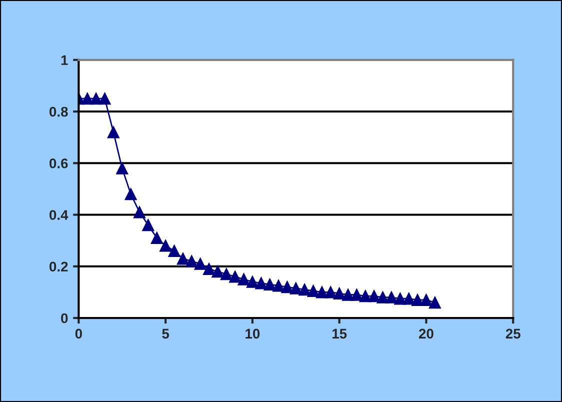 This screenshot has width=562, height=402. Describe the element at coordinates (59, 267) in the screenshot. I see `y-tick-label: 0.2` at that location.